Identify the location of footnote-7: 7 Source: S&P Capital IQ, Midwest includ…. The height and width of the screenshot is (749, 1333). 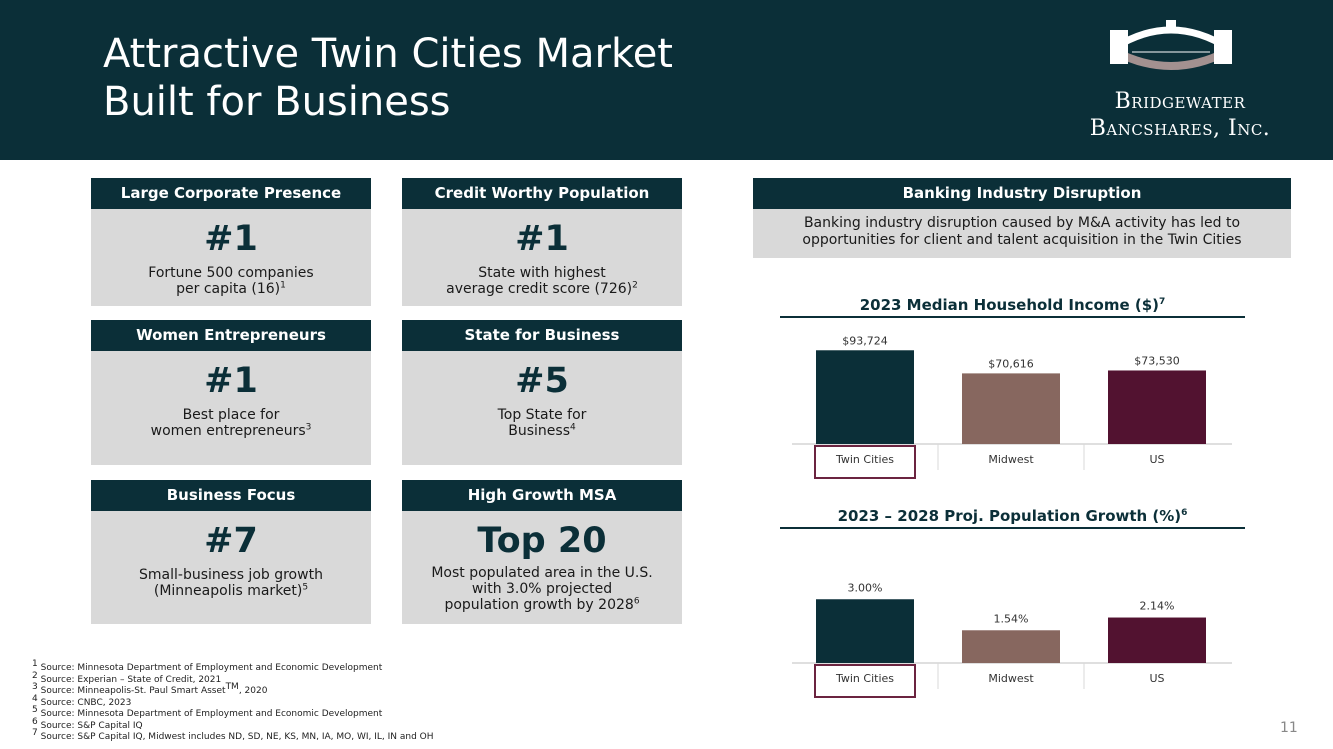
(233, 735).